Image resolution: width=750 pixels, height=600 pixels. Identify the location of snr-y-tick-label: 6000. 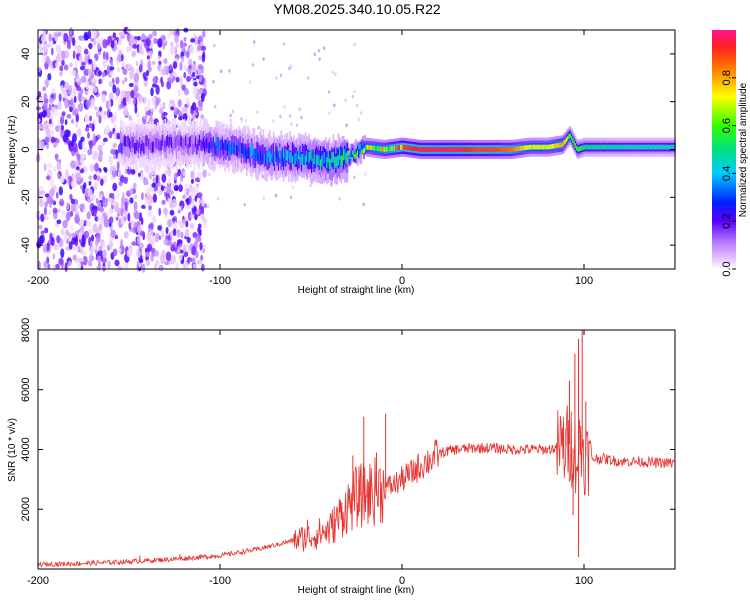
(26, 390).